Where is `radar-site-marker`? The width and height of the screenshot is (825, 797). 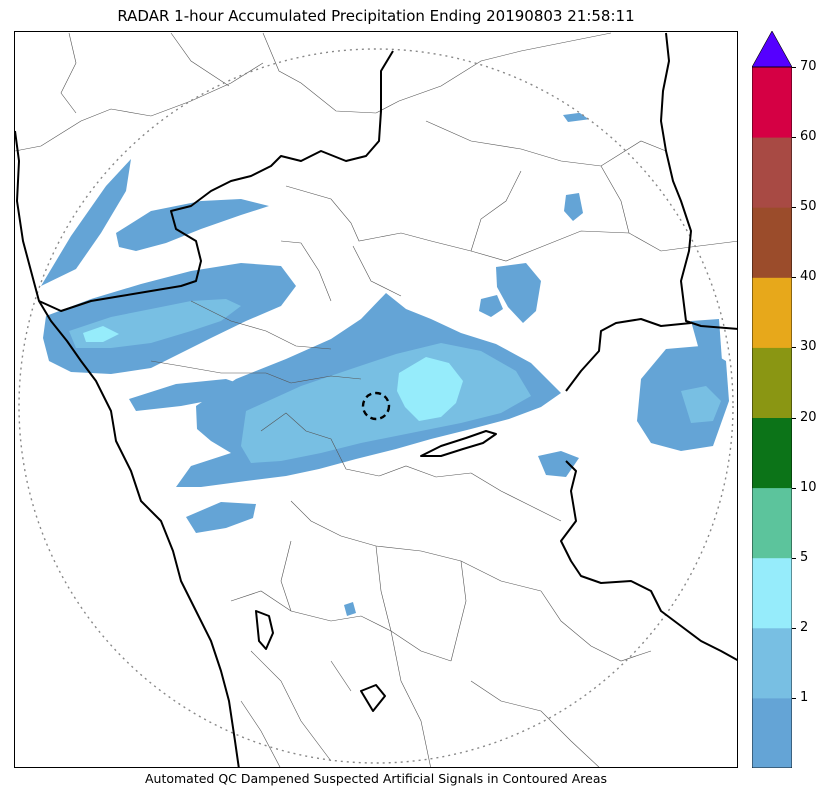 radar-site-marker is located at coordinates (376, 406).